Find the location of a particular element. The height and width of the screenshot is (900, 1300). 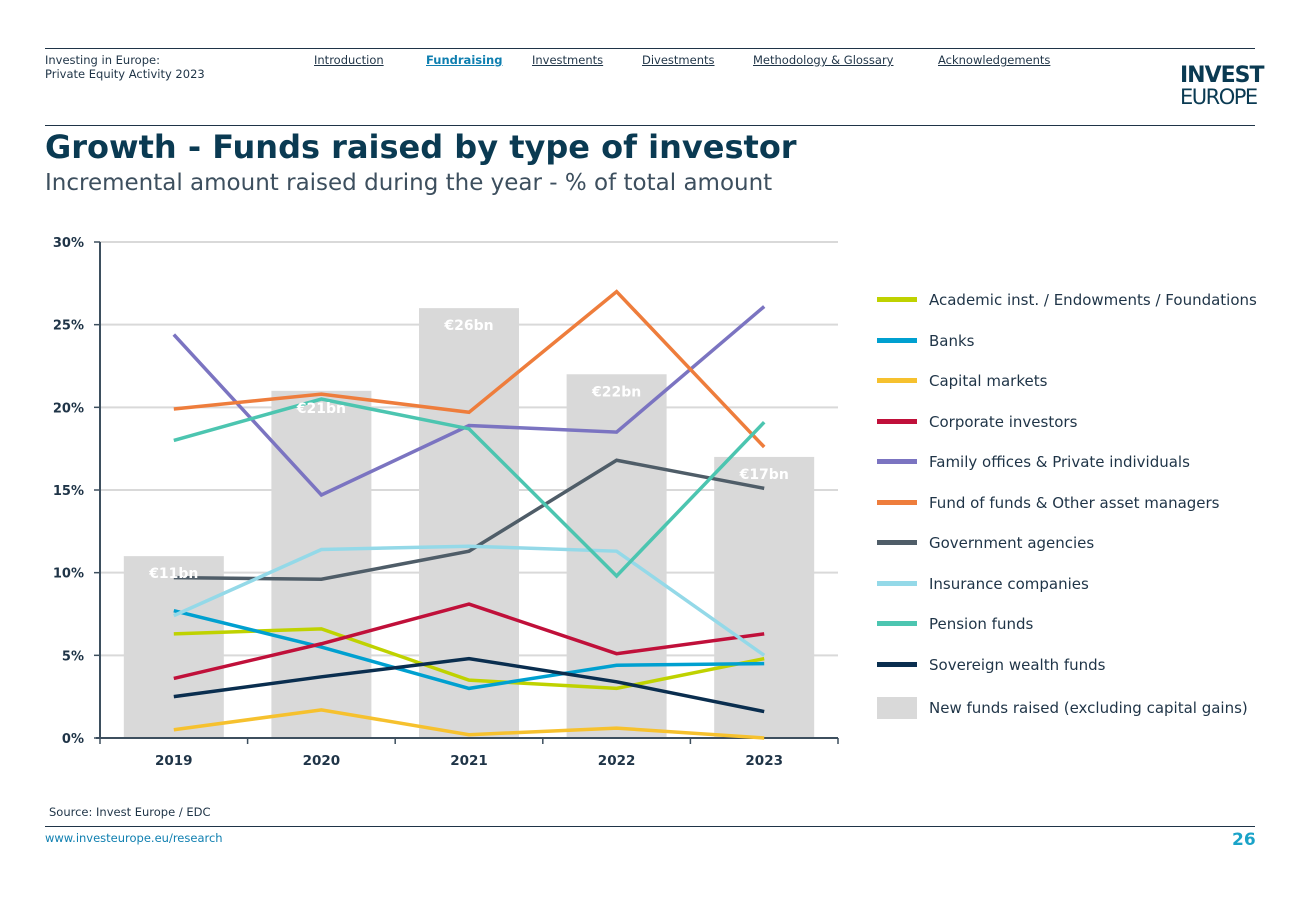

legend-label: Banks is located at coordinates (952, 340).